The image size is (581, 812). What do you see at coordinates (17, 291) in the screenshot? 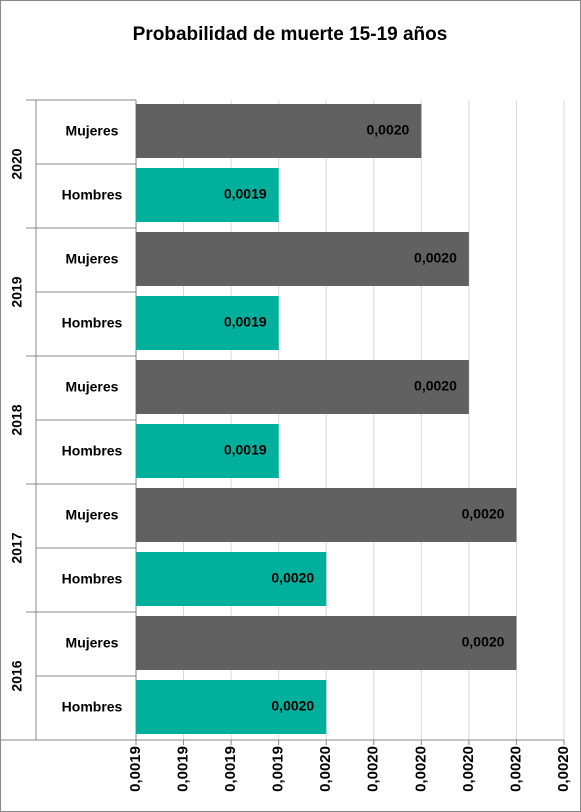
I see `group-label: 2019` at bounding box center [17, 291].